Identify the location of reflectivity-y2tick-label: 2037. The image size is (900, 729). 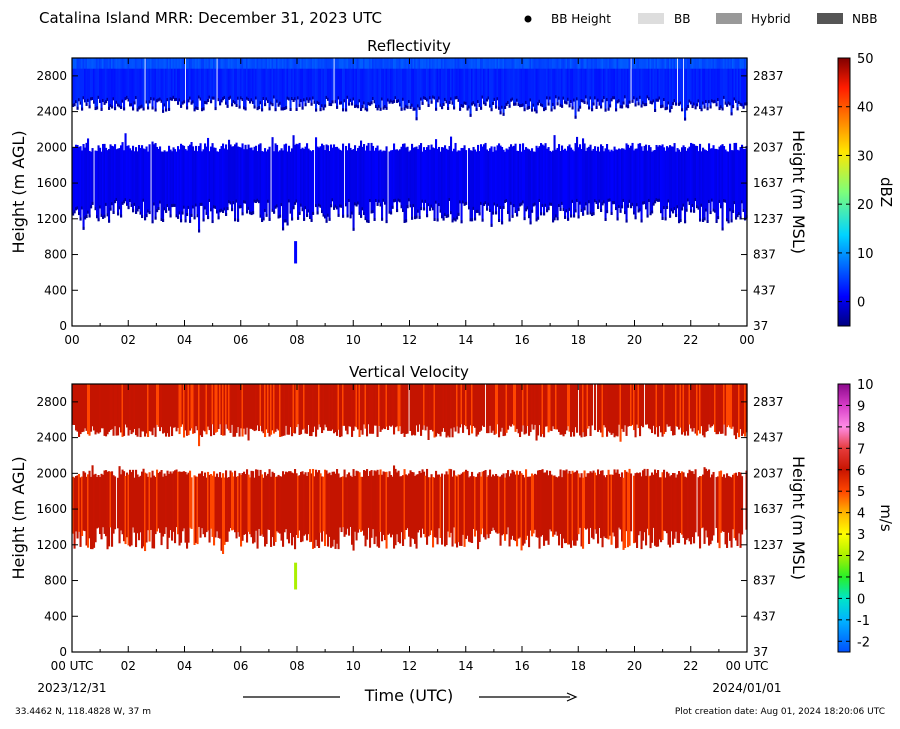
(768, 147).